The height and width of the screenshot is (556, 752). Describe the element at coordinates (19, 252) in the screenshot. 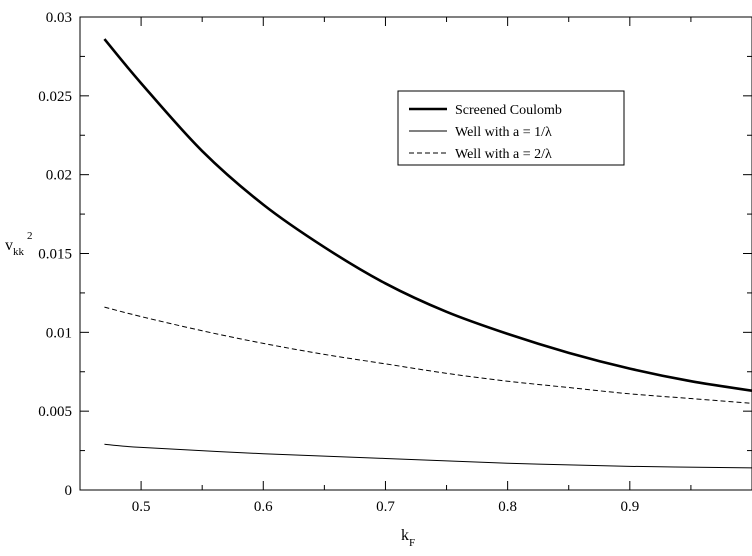

I see `y-axis-title-subscript: kk` at that location.